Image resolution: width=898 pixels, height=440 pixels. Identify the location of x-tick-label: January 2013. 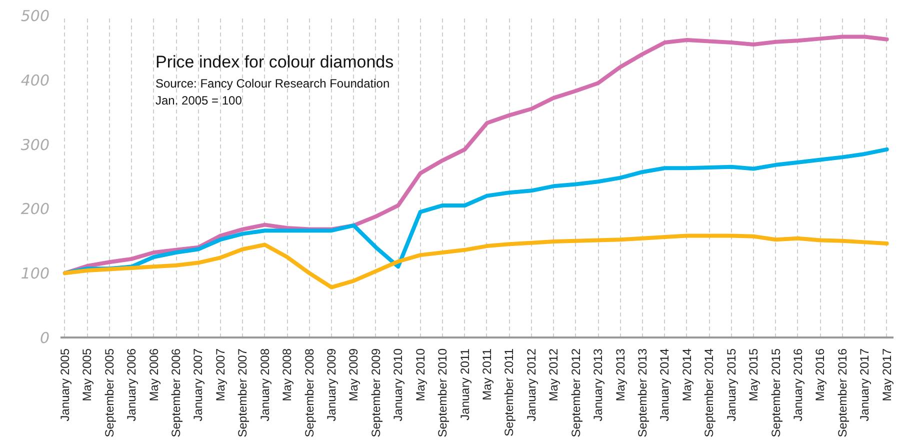
(598, 385).